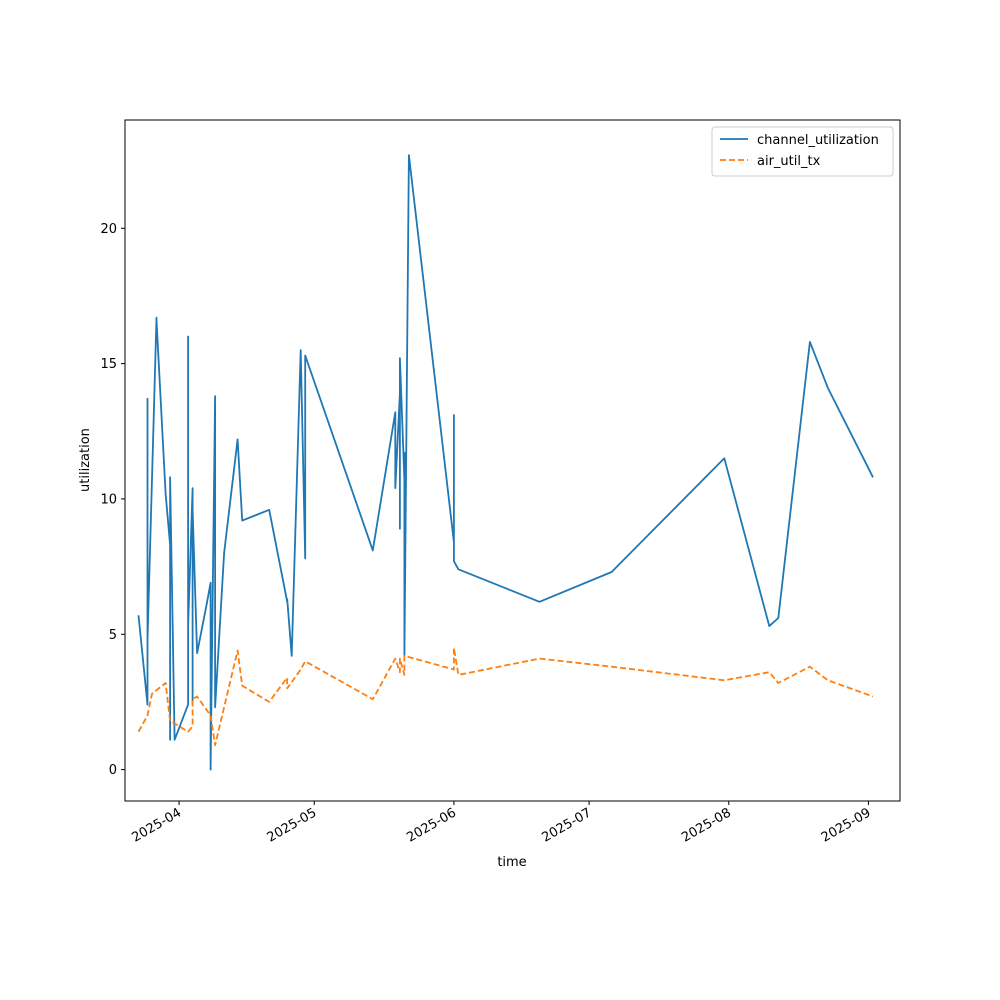 The image size is (1000, 1000). I want to click on y-tick-label: 5, so click(113, 635).